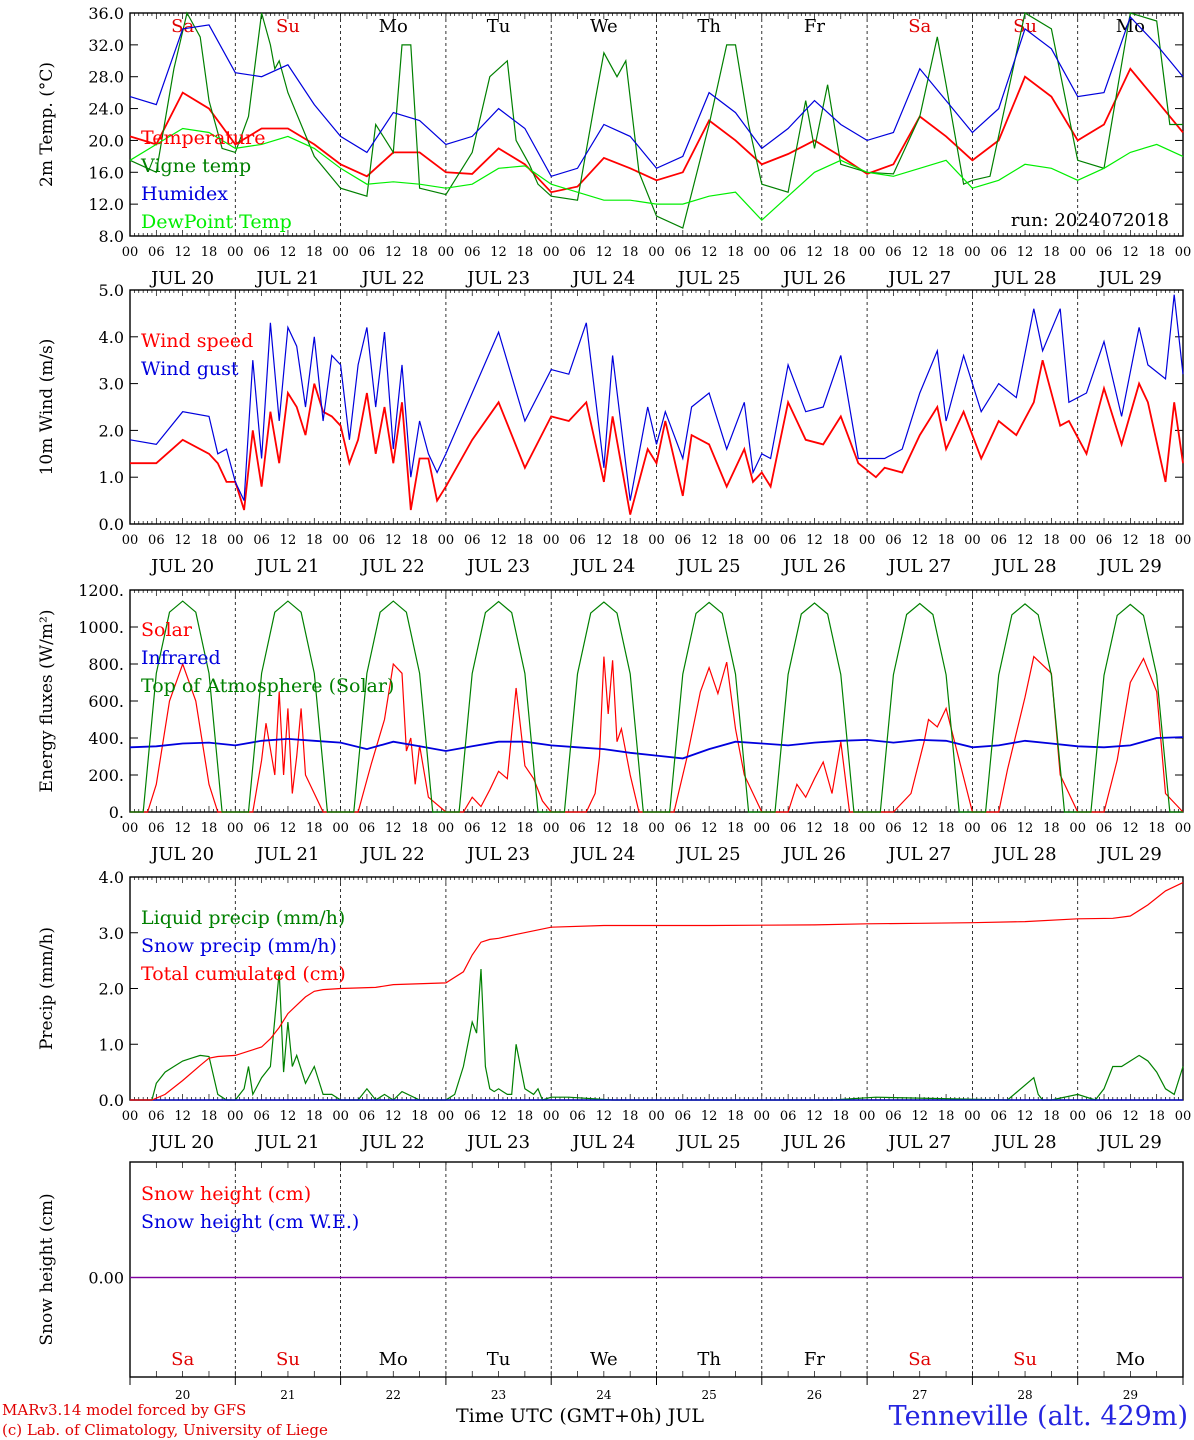  Describe the element at coordinates (47, 988) in the screenshot. I see `y-axis-title: Precip (mm/h)` at that location.